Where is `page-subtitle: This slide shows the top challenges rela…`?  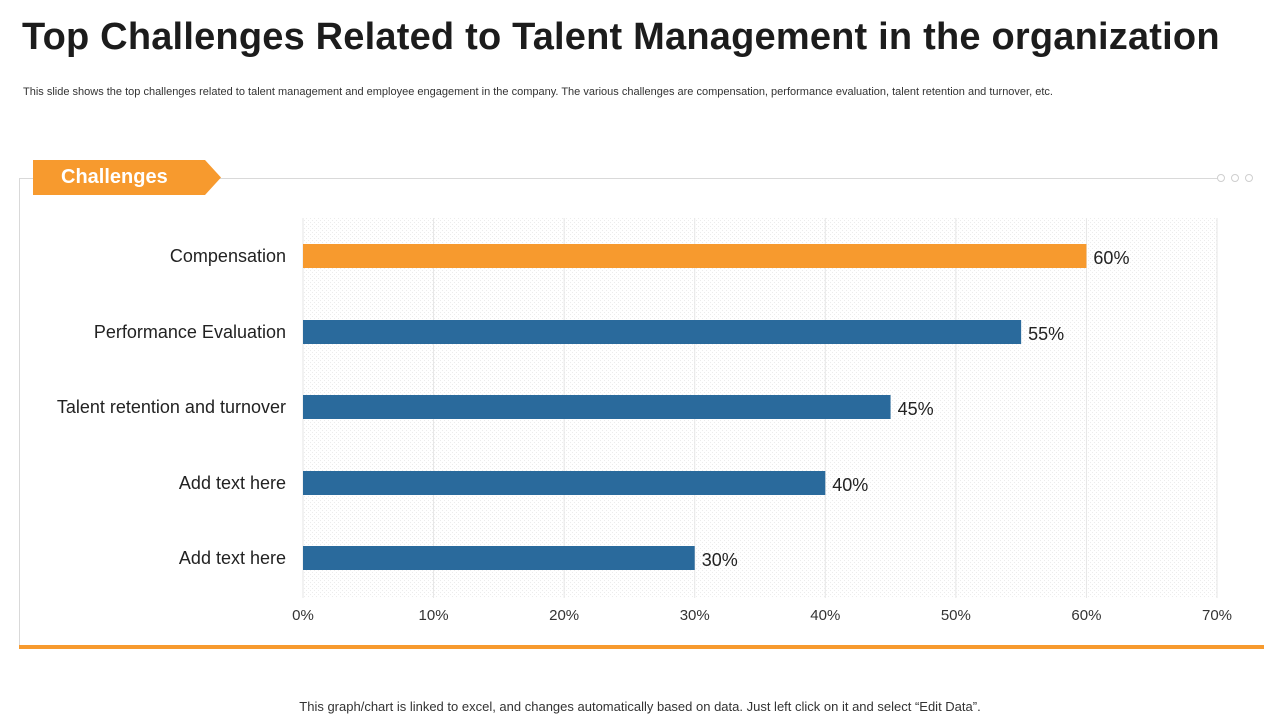 page-subtitle: This slide shows the top challenges rela… is located at coordinates (538, 92).